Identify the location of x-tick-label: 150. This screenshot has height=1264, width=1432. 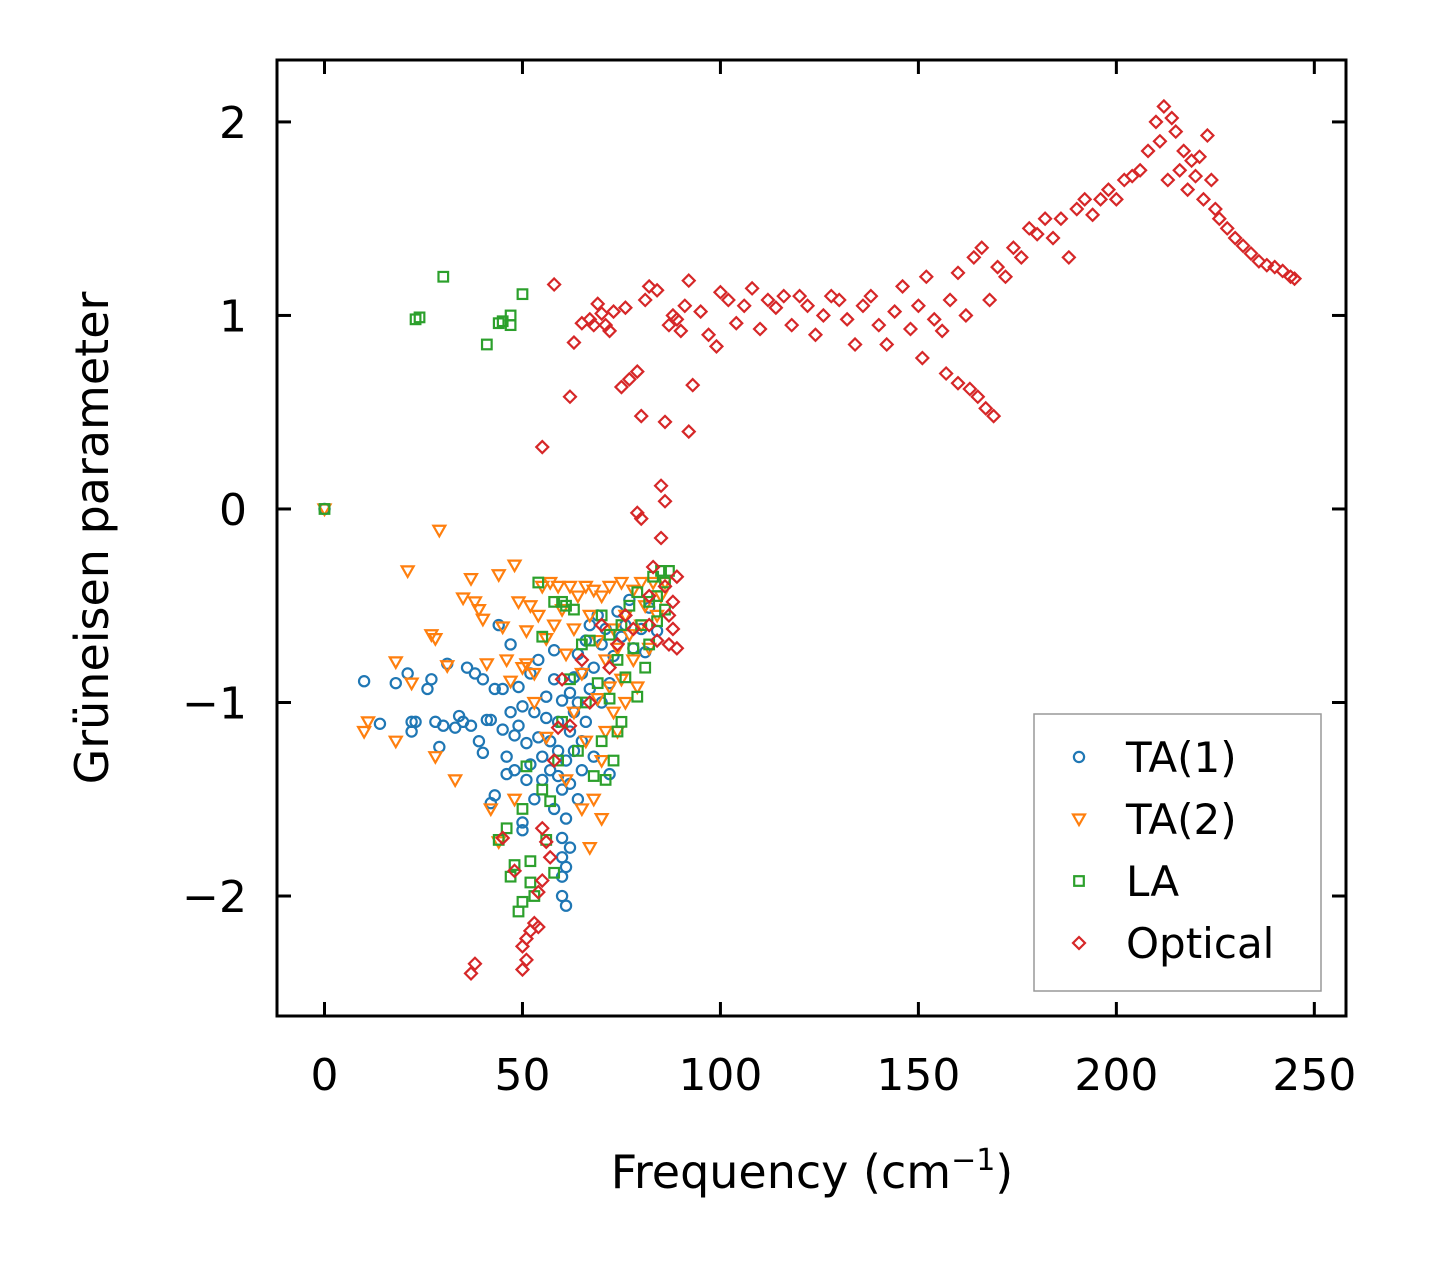
(918, 1075).